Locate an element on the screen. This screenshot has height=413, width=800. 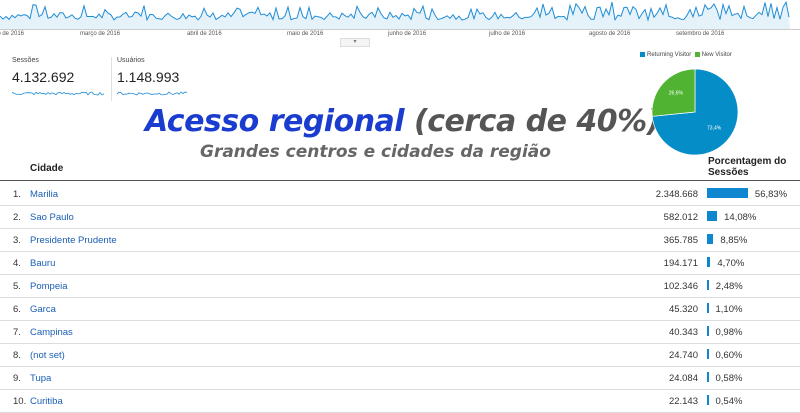
table-row: 2. Sao Paulo 582.012 14,08% is located at coordinates (400, 217).